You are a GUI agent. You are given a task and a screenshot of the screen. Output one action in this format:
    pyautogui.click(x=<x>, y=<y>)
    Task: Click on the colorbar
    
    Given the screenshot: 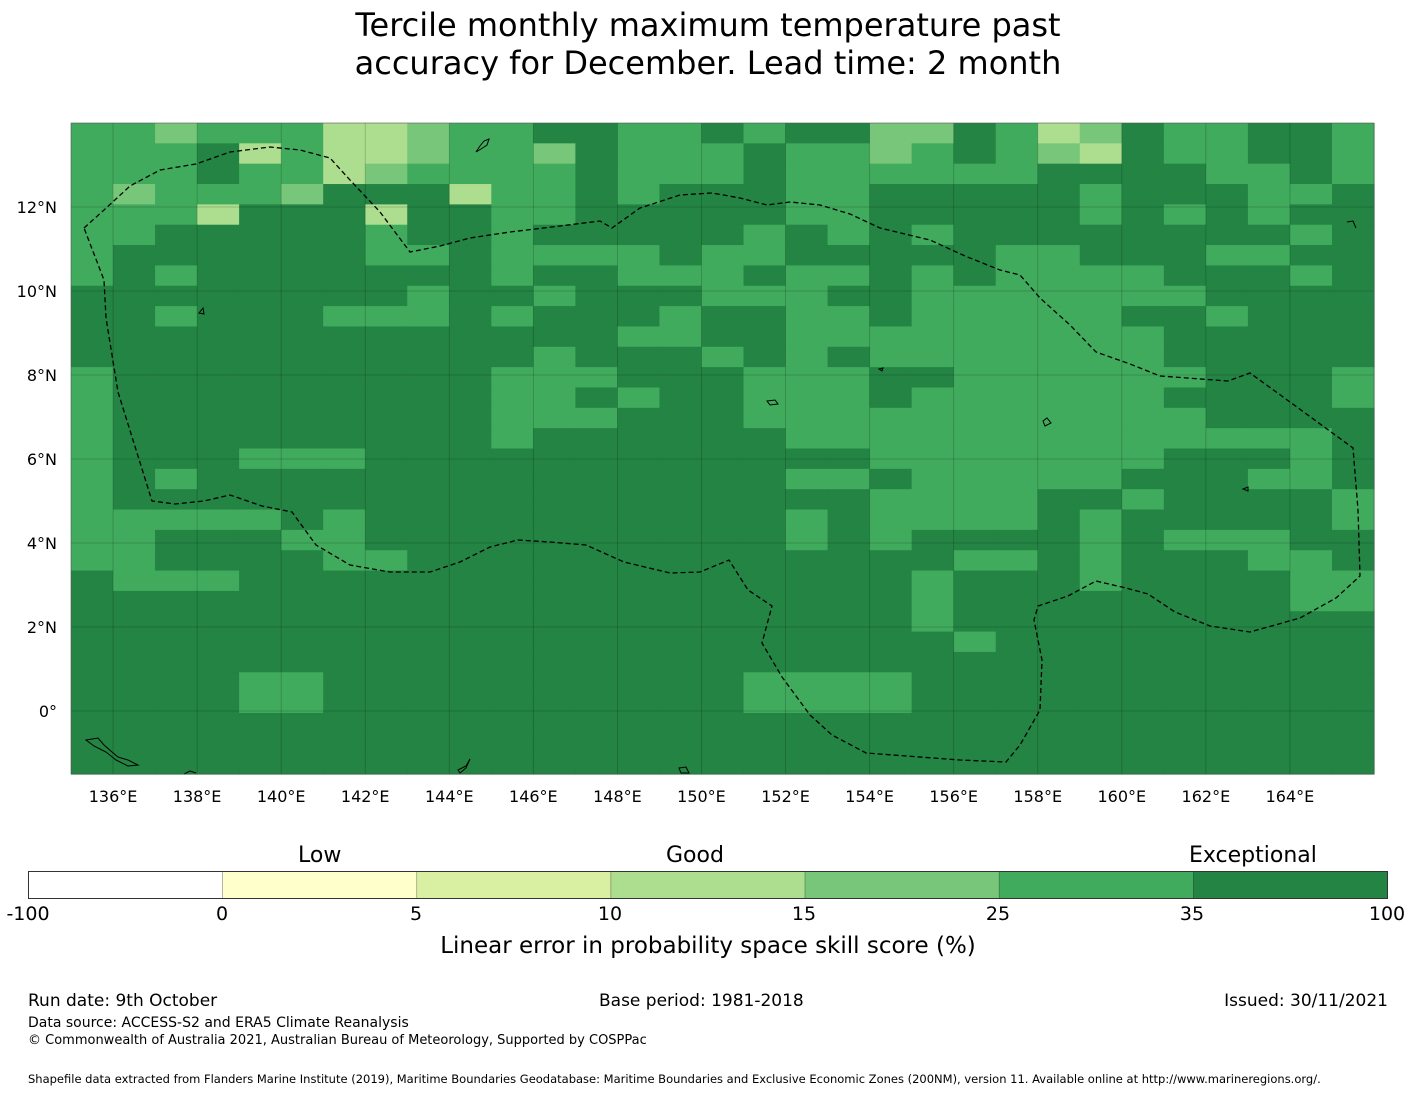 What is the action you would take?
    pyautogui.click(x=708, y=885)
    